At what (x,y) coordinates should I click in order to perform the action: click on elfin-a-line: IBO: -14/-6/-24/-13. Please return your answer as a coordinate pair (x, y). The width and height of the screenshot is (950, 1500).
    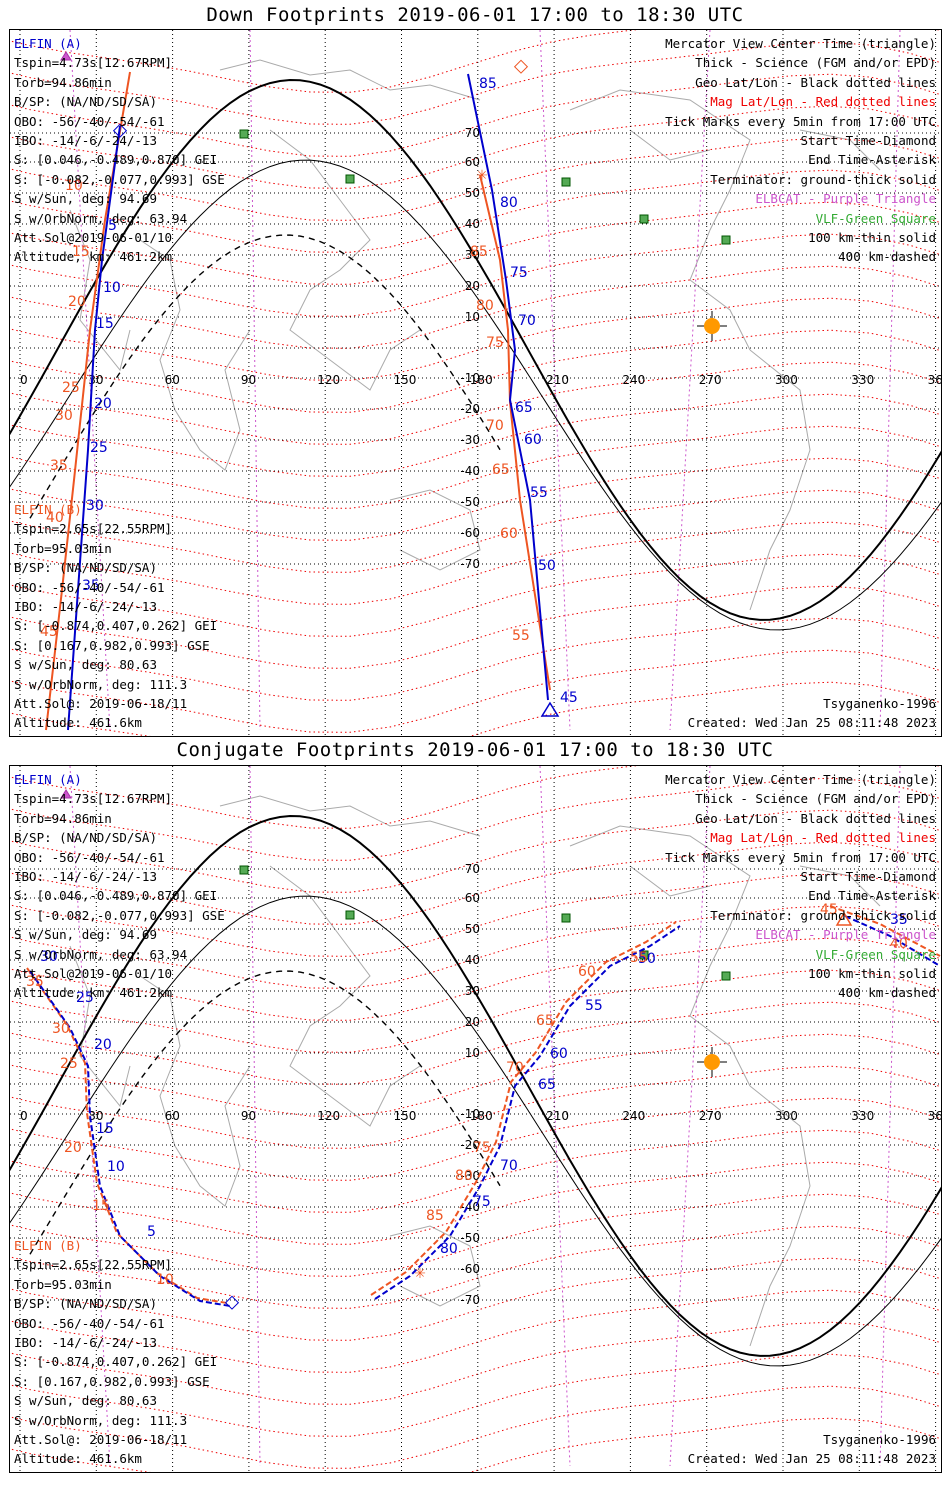
    Looking at the image, I should click on (85, 141).